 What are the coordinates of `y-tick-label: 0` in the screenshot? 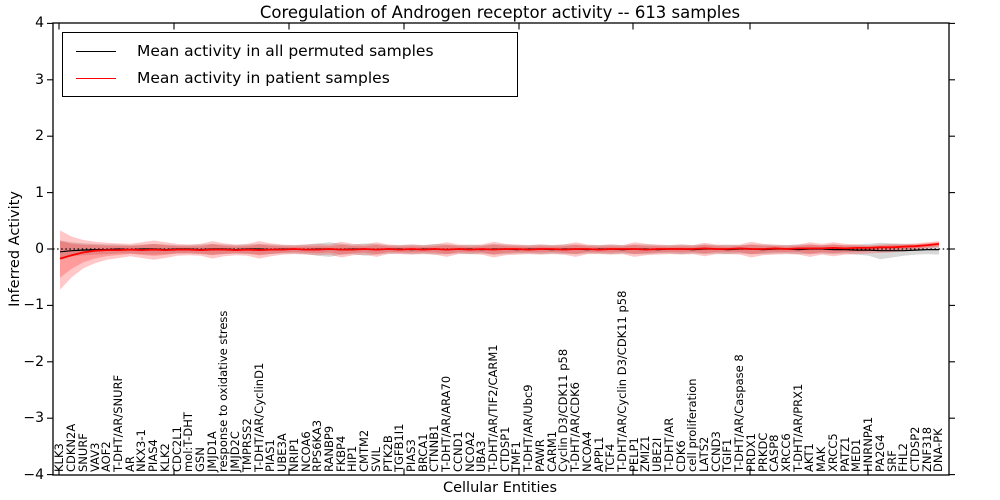 It's located at (39, 249).